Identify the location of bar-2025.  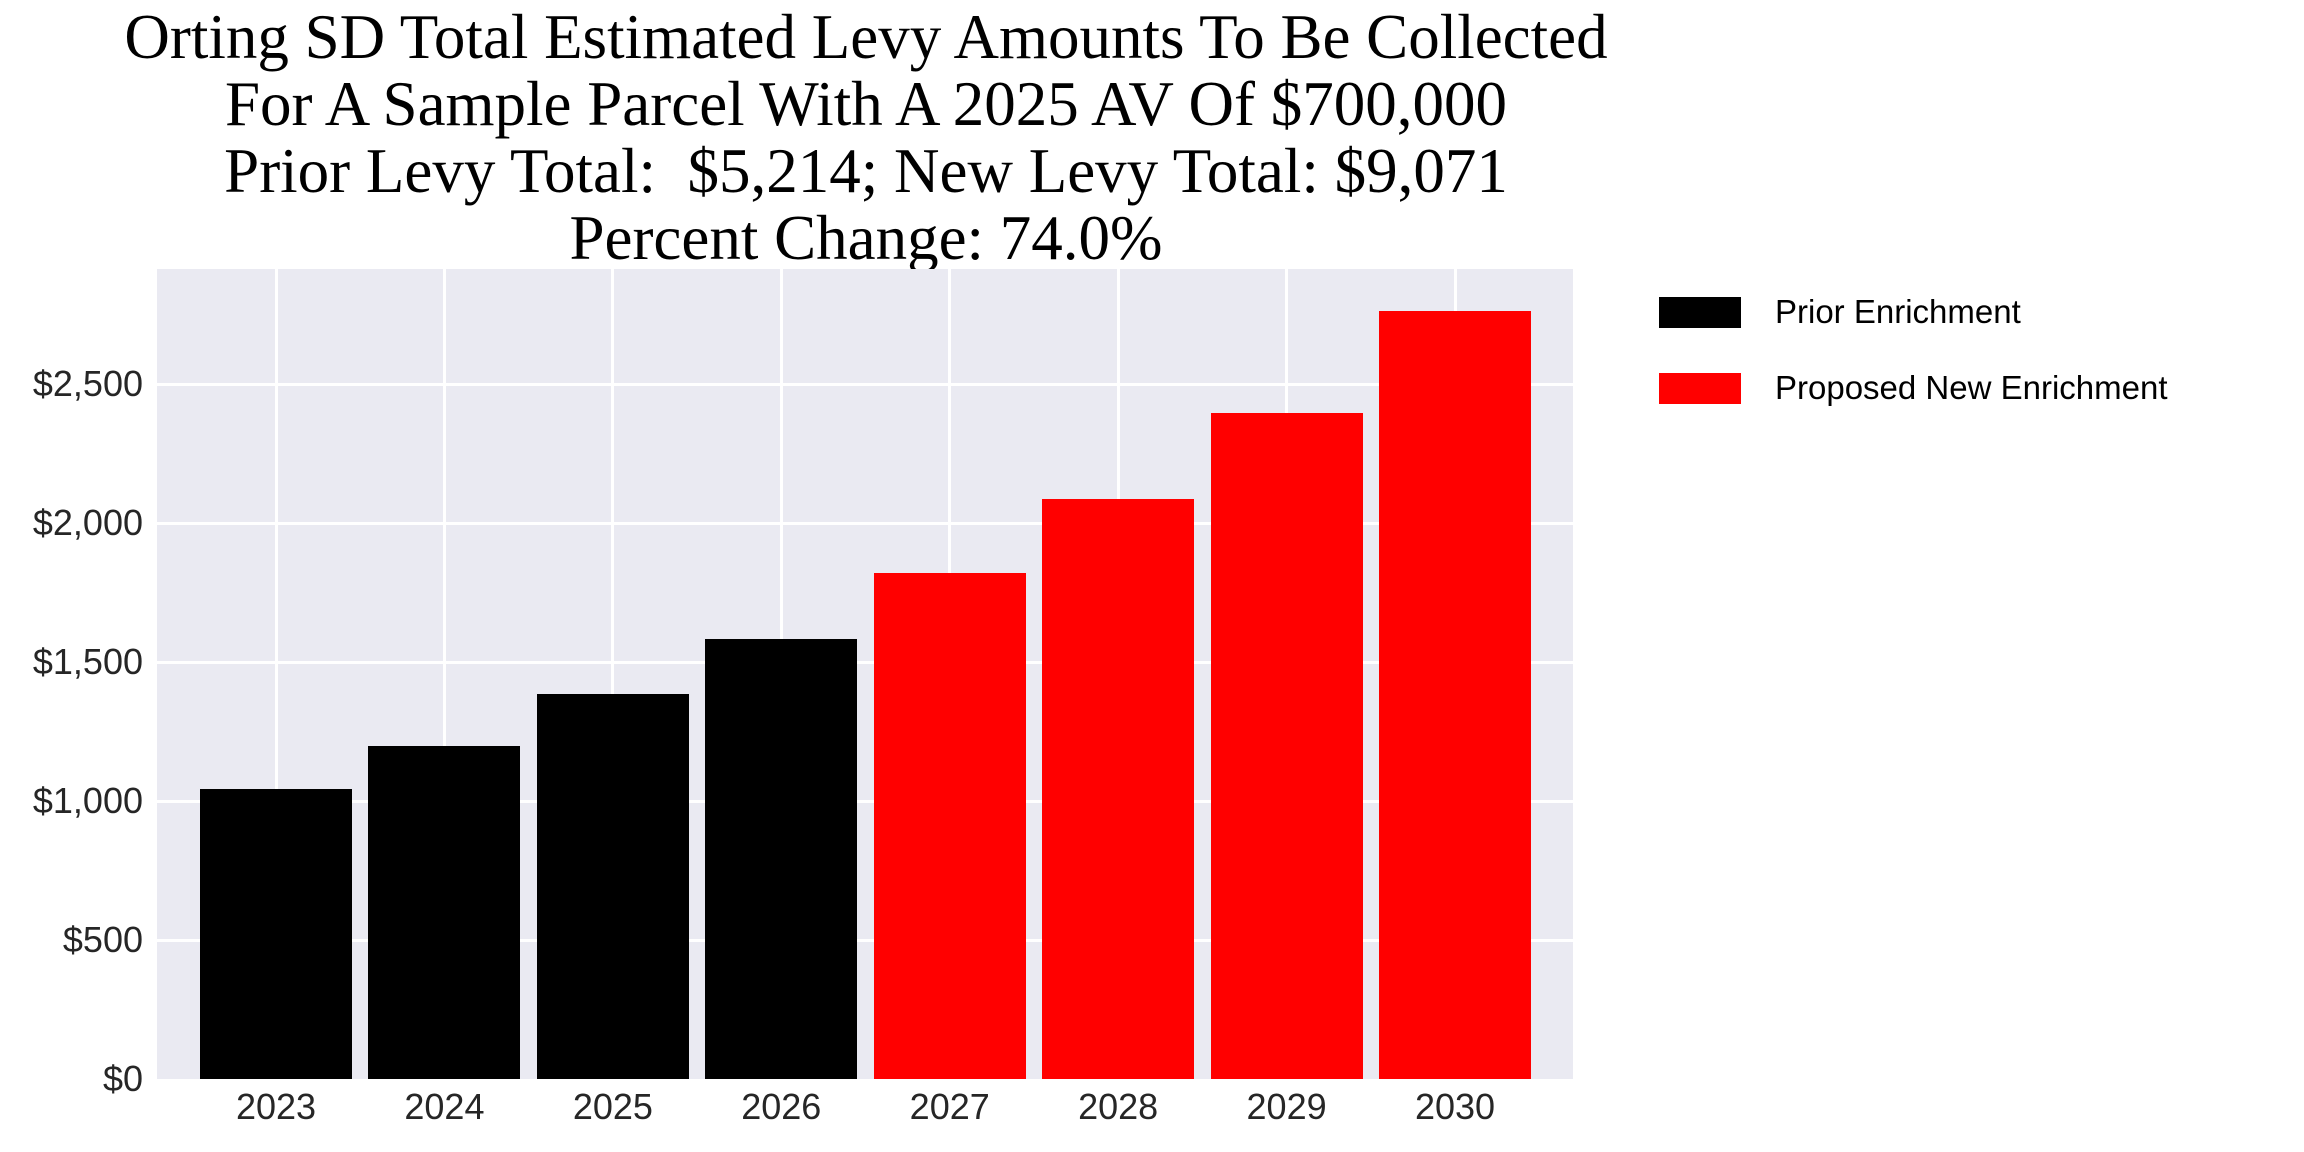
(612, 886).